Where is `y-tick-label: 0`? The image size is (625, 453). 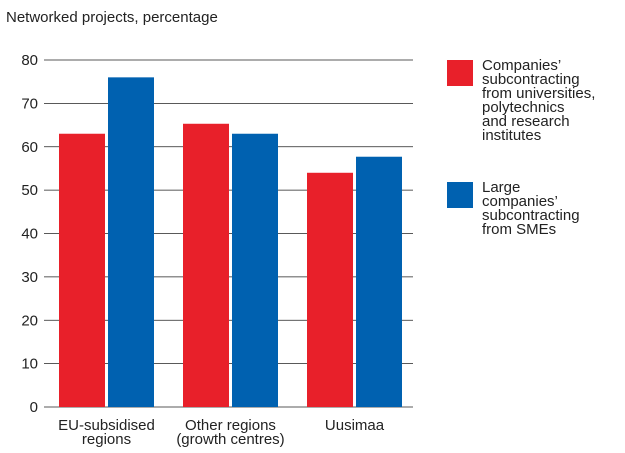 y-tick-label: 0 is located at coordinates (34, 407).